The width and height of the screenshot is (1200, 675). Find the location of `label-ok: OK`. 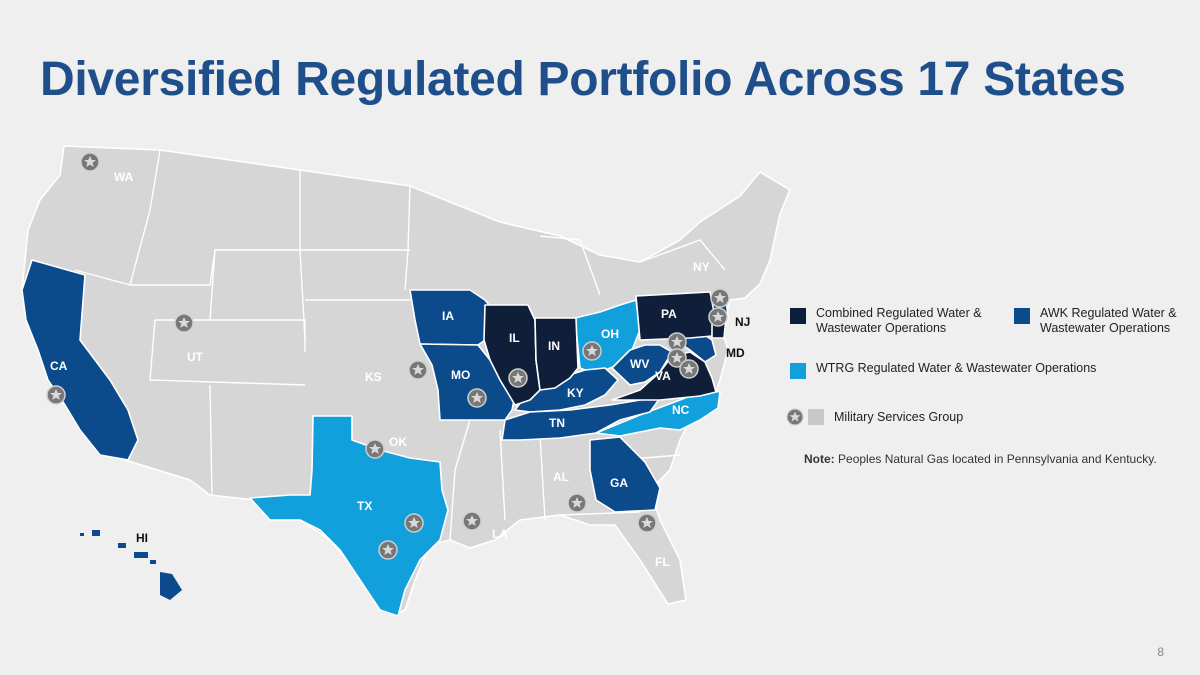

label-ok: OK is located at coordinates (398, 442).